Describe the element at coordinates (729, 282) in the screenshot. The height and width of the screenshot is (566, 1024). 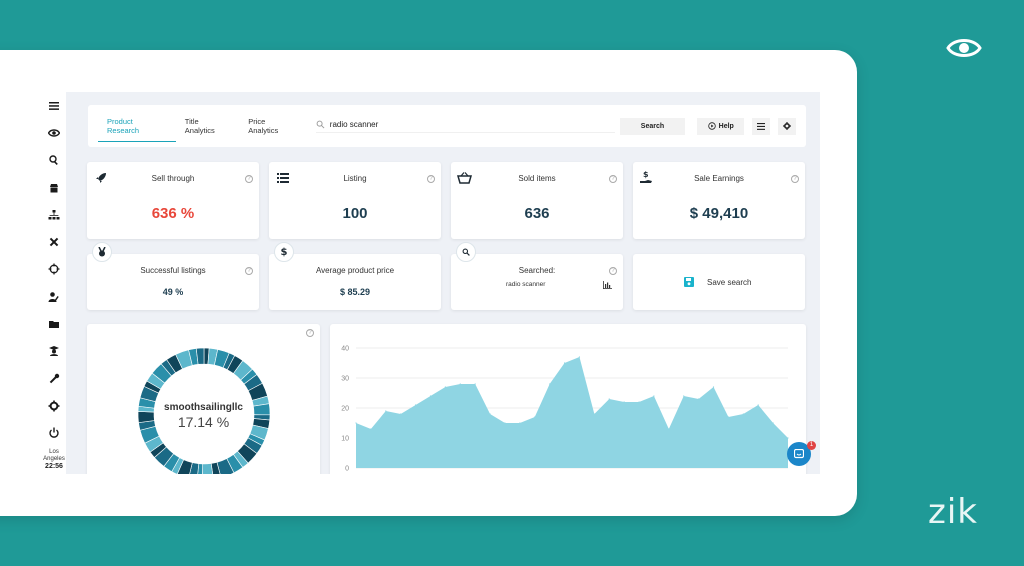
I see `save-search-label: Save search` at that location.